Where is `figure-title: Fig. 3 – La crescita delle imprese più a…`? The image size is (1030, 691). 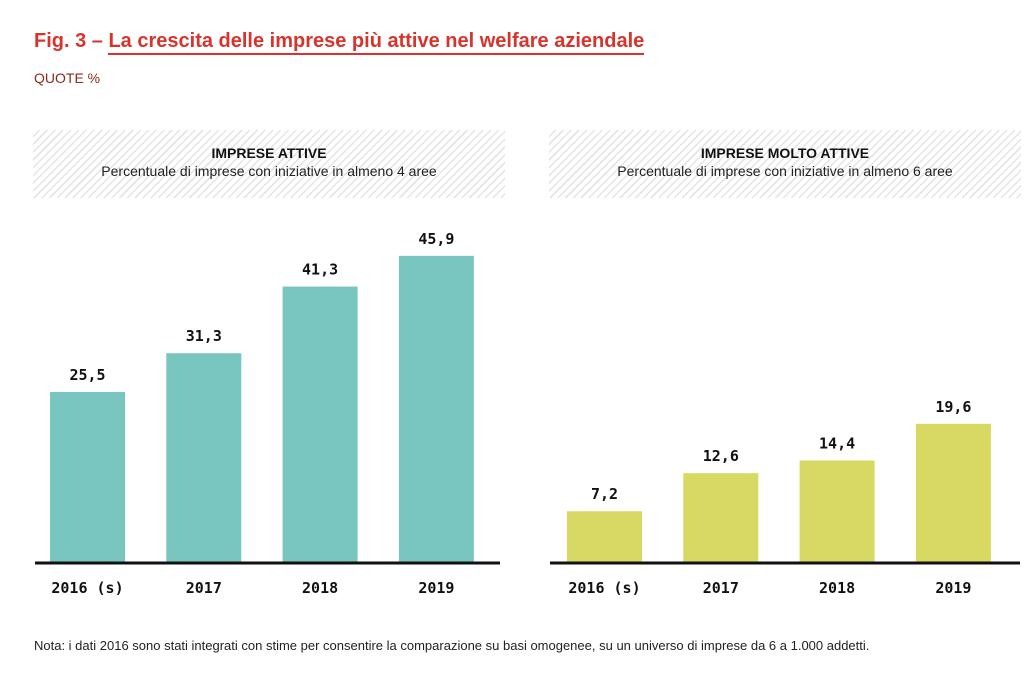
figure-title: Fig. 3 – La crescita delle imprese più a… is located at coordinates (339, 42).